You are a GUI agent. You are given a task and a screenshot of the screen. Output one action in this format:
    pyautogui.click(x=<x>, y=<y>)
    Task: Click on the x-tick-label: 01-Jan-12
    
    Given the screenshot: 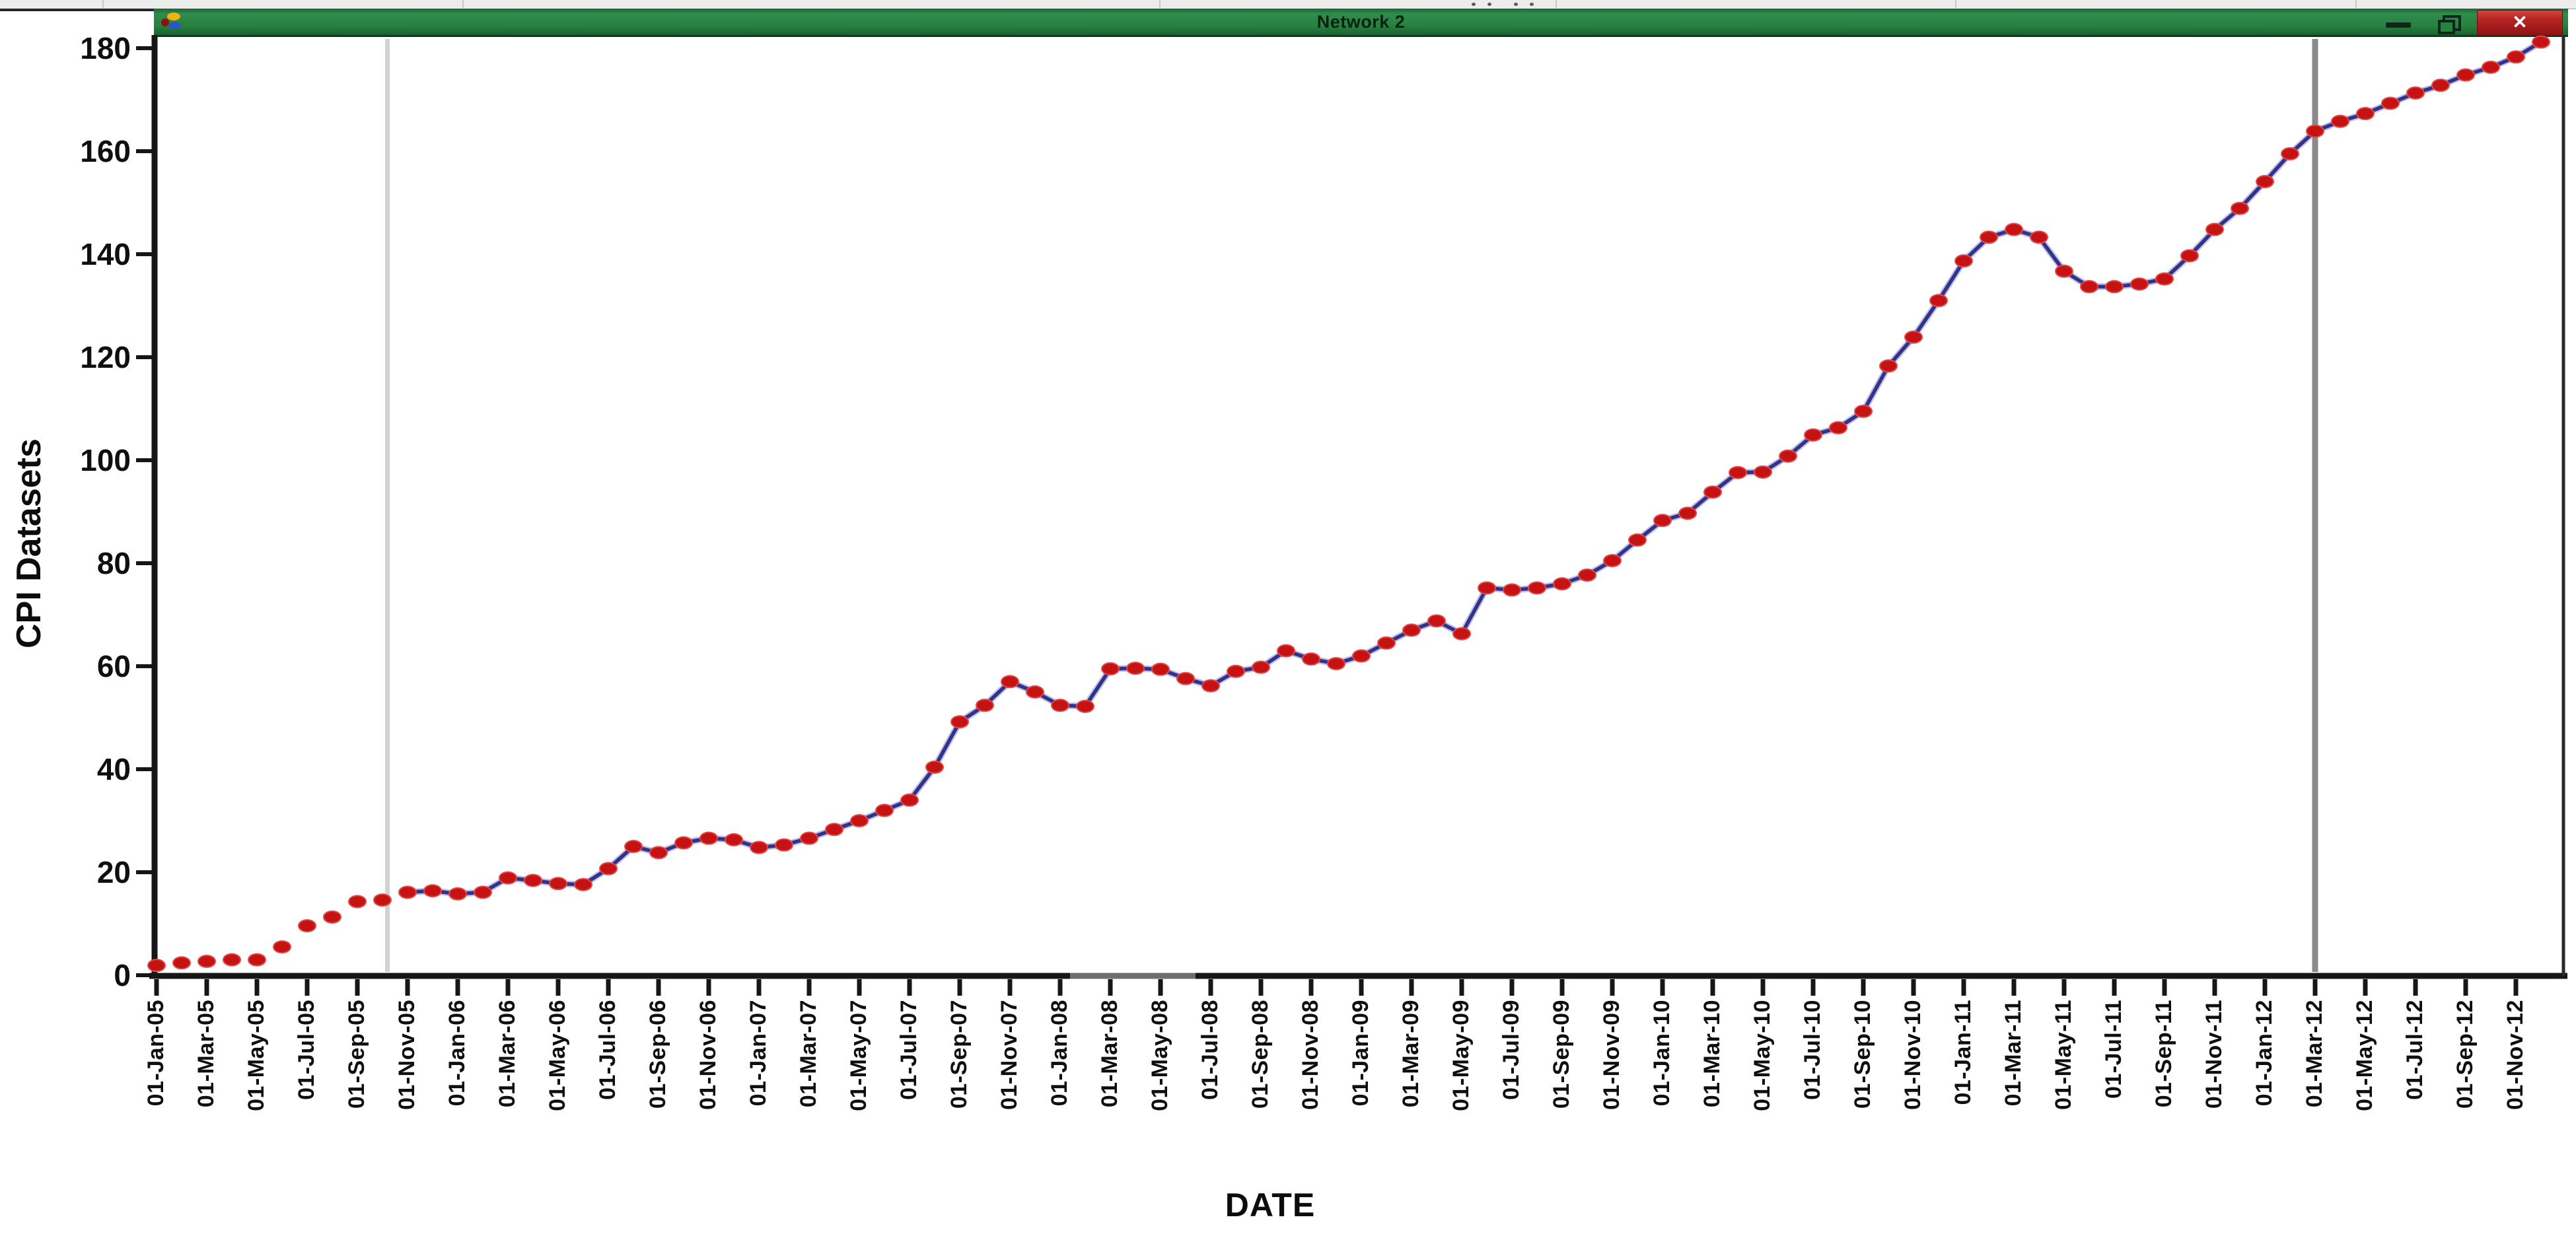 What is the action you would take?
    pyautogui.click(x=2265, y=1053)
    